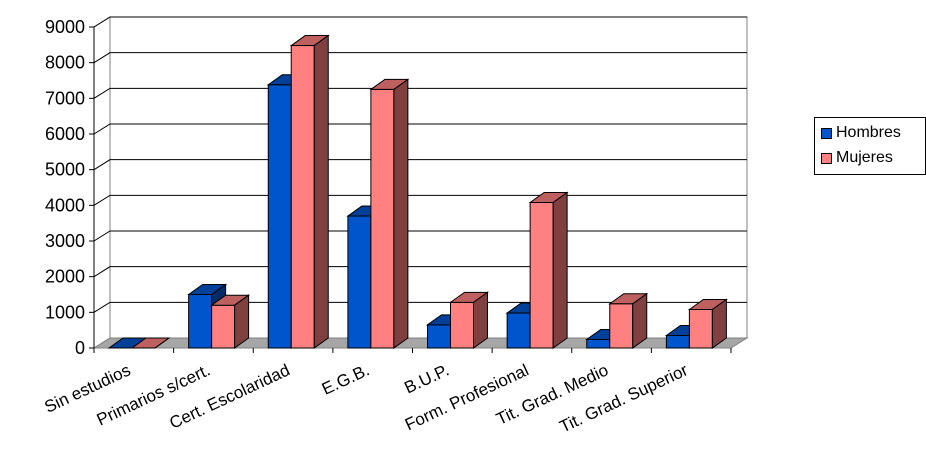 This screenshot has height=476, width=926. I want to click on y-tick-label: 1000, so click(65, 312).